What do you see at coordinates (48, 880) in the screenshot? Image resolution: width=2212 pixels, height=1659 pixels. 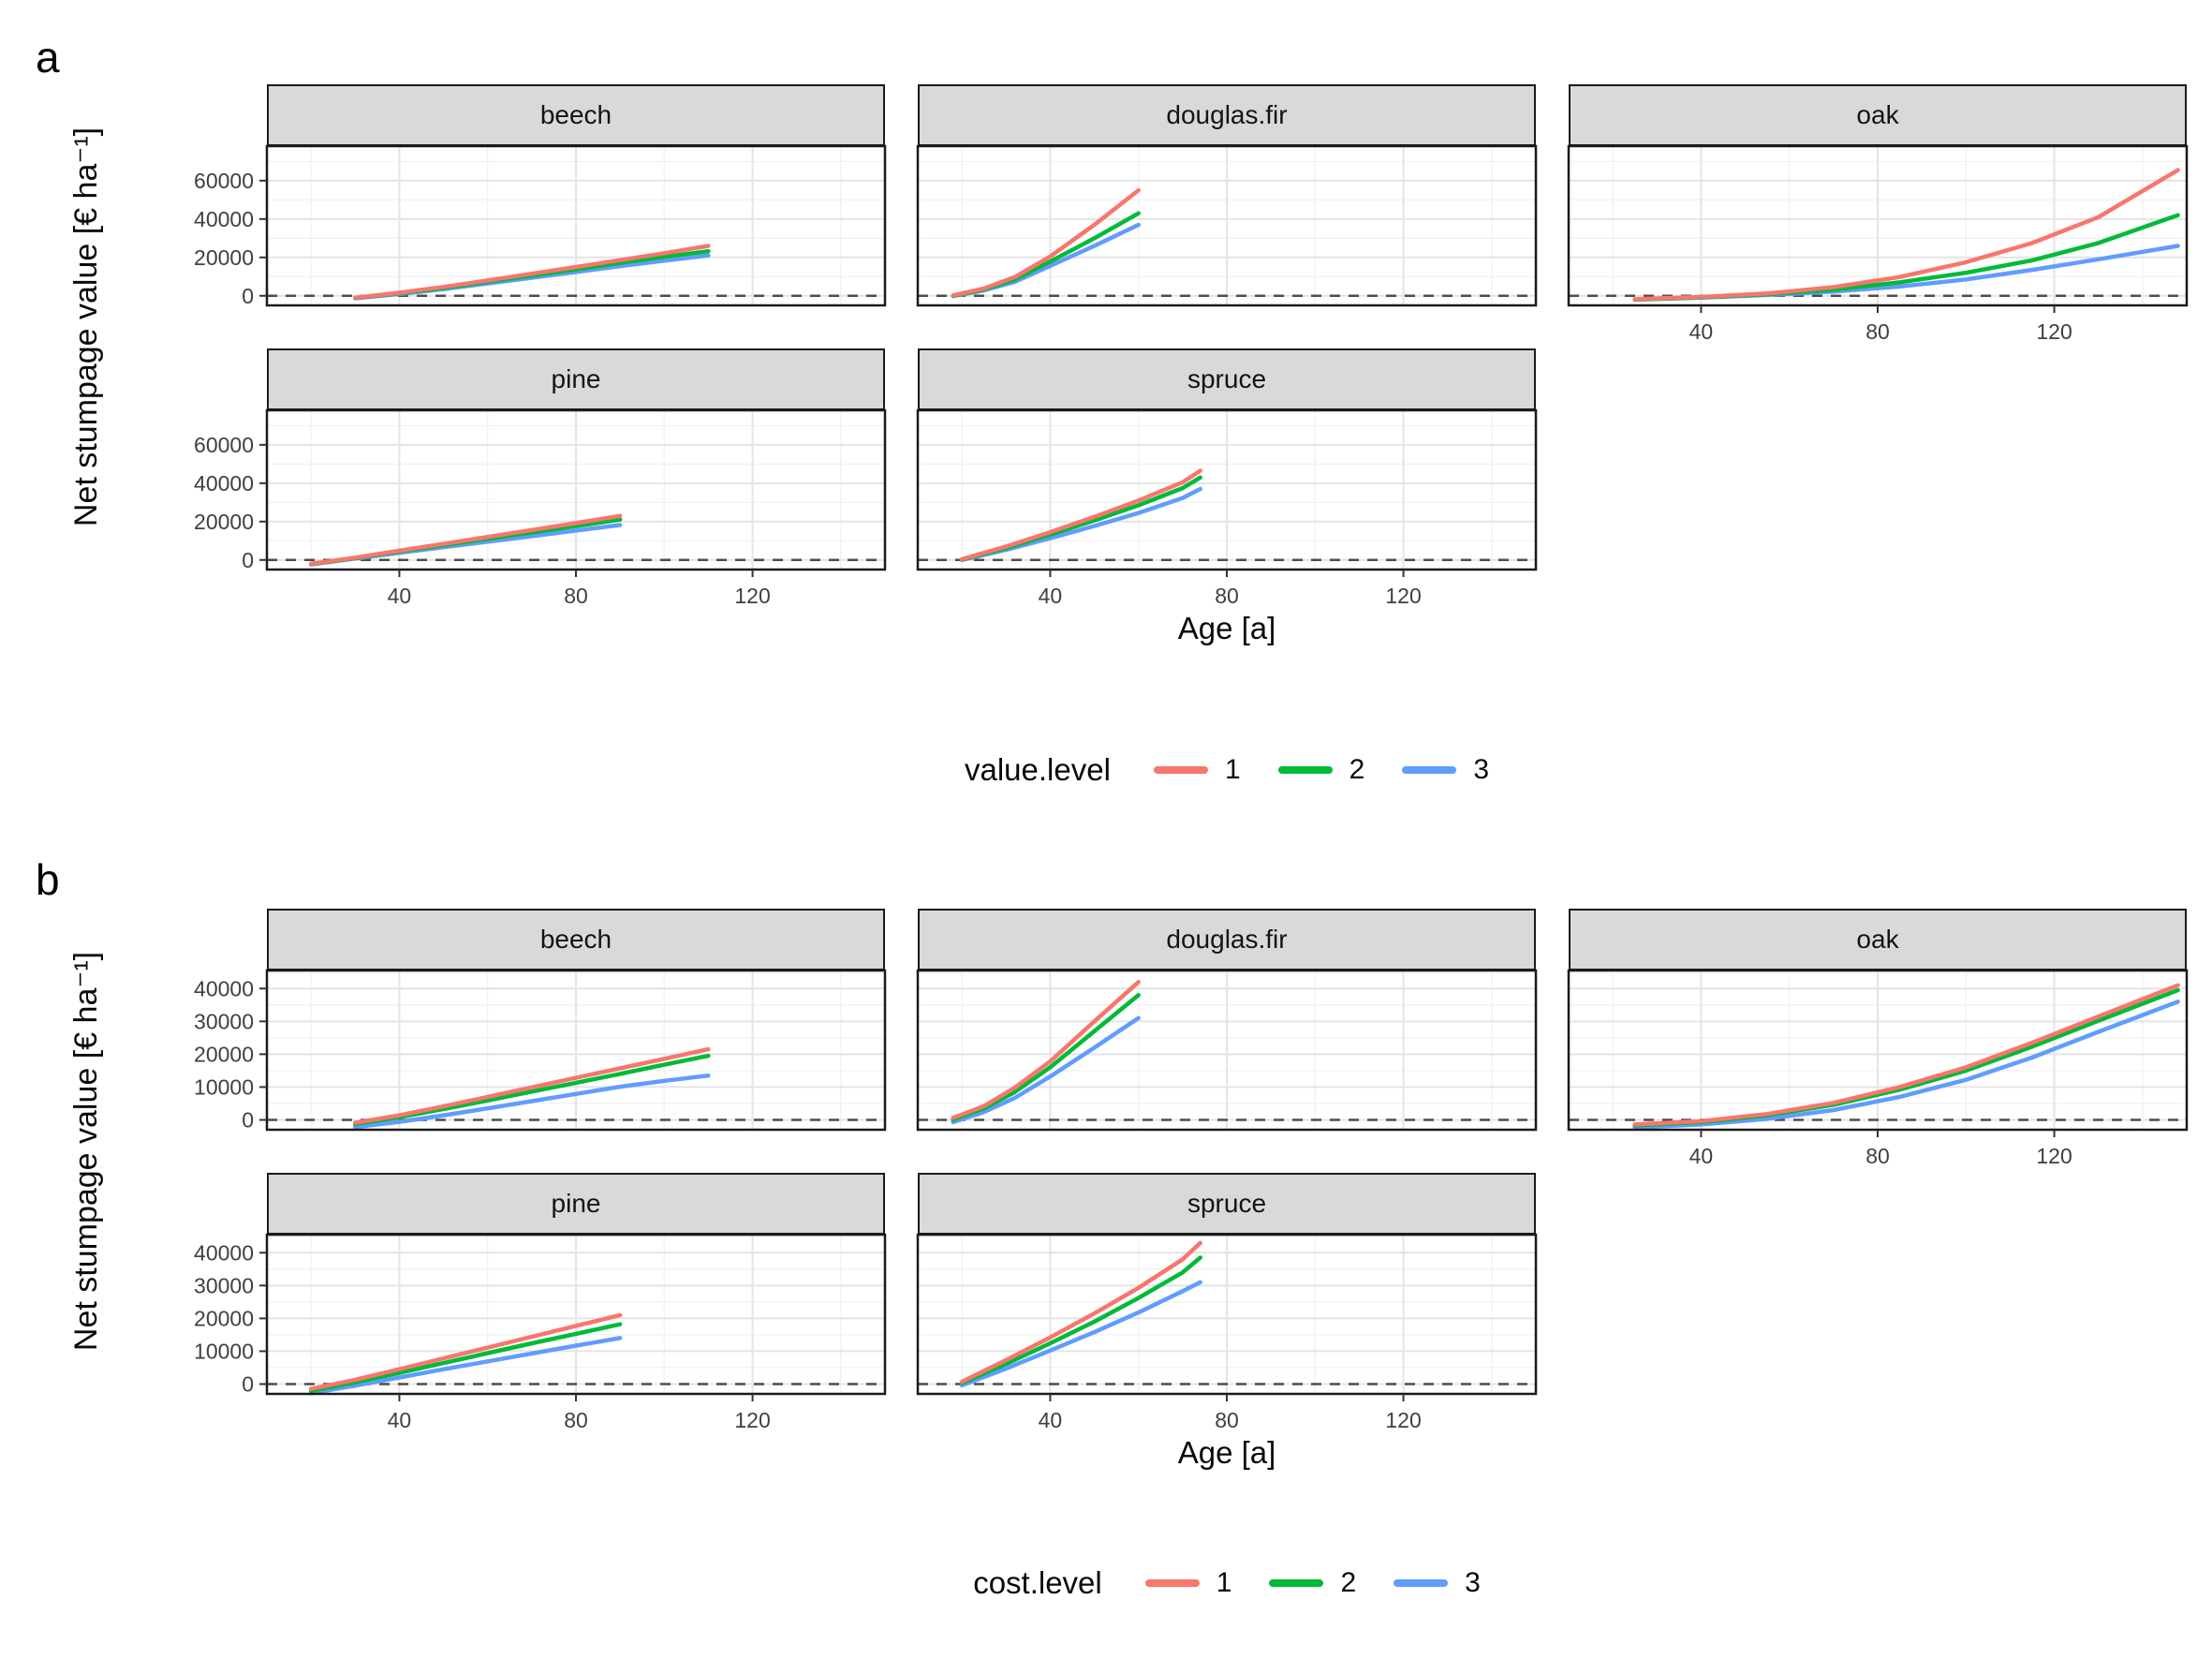 I see `panel-b-tag: b` at bounding box center [48, 880].